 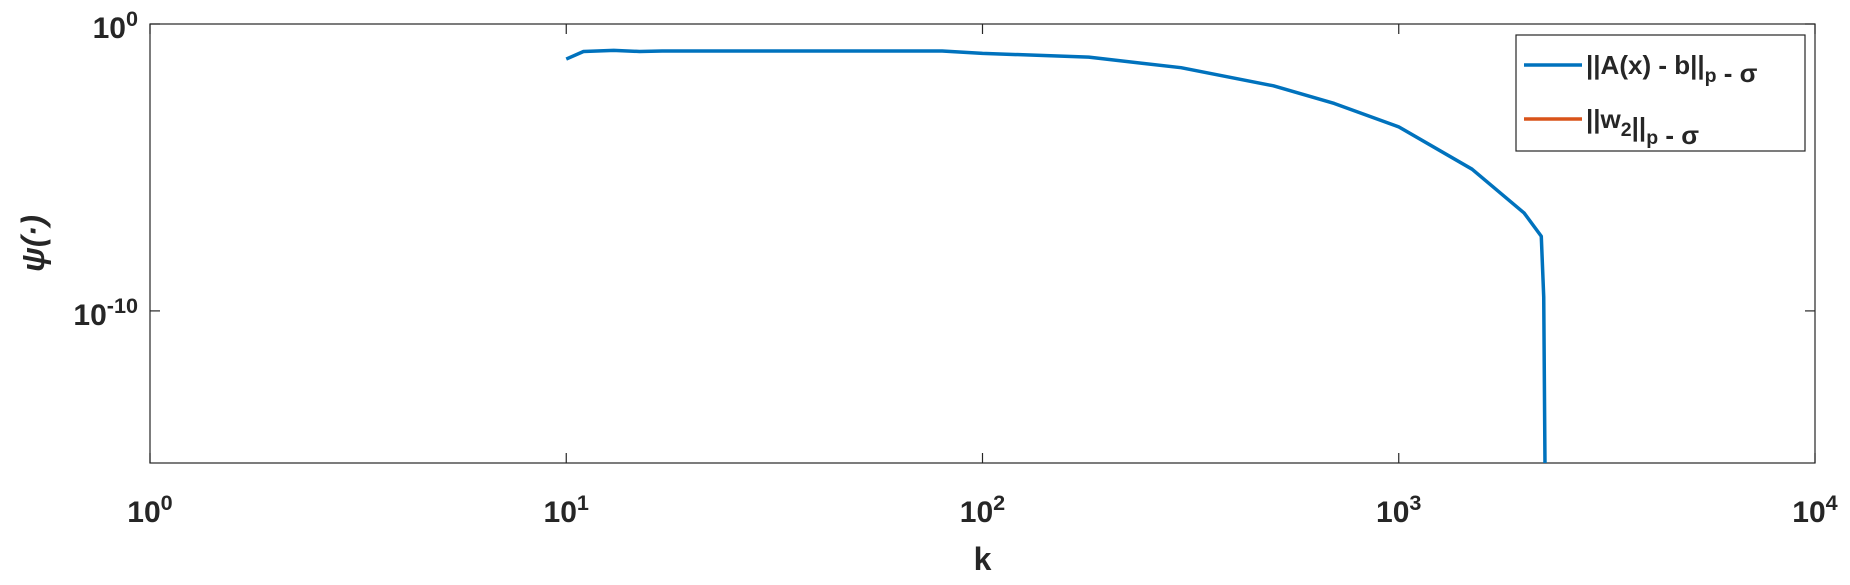 I want to click on x-tick-label: 10¹, so click(x=566, y=509).